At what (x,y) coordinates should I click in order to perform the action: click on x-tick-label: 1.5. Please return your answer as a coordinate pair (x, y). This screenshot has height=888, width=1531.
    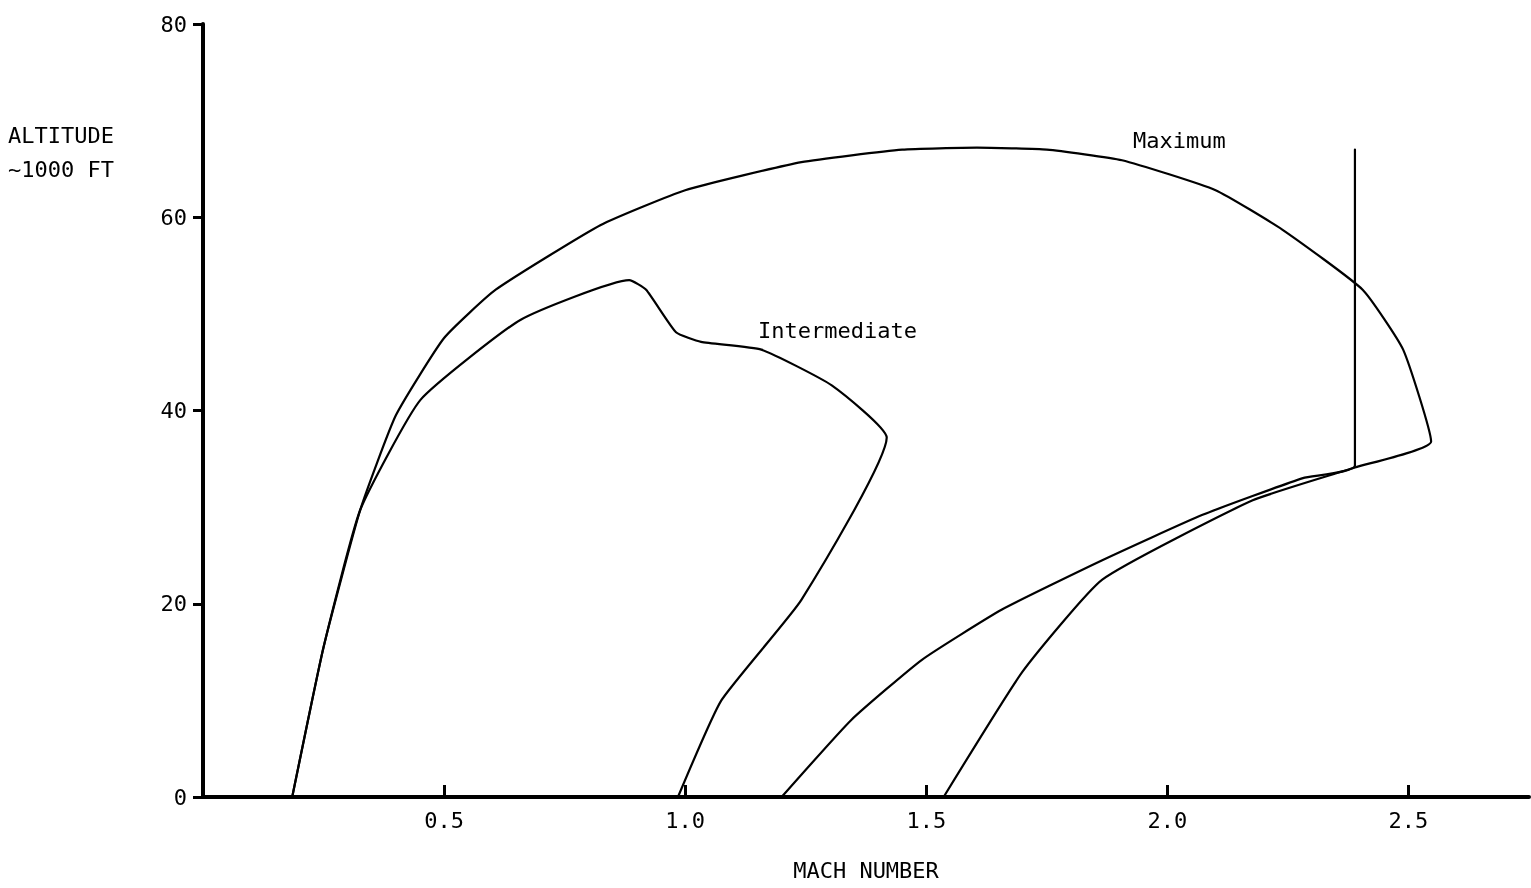
    Looking at the image, I should click on (926, 820).